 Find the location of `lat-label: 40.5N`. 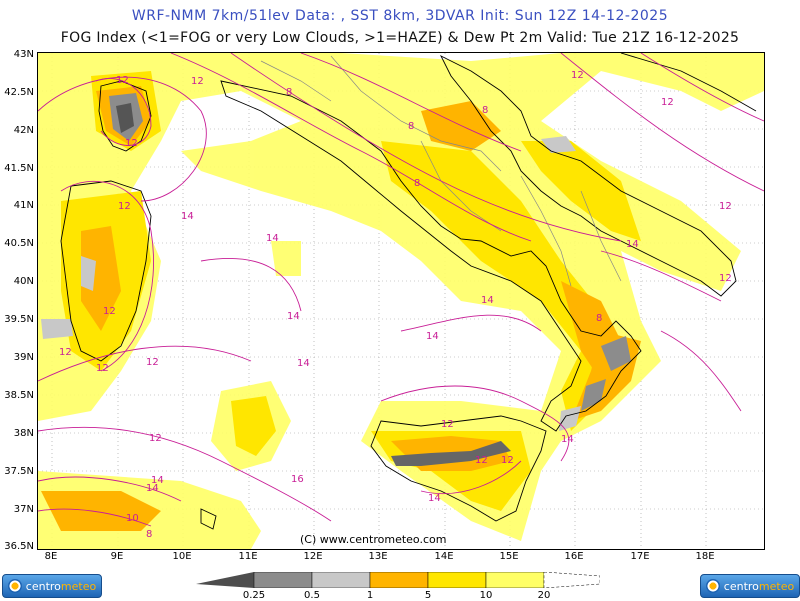

lat-label: 40.5N is located at coordinates (19, 243).